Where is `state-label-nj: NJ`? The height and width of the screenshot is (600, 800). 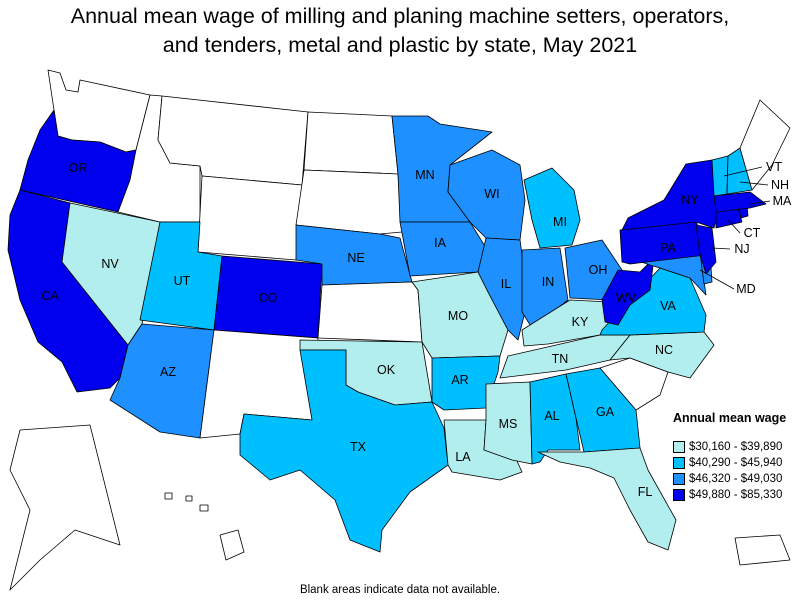
state-label-nj: NJ is located at coordinates (741, 249).